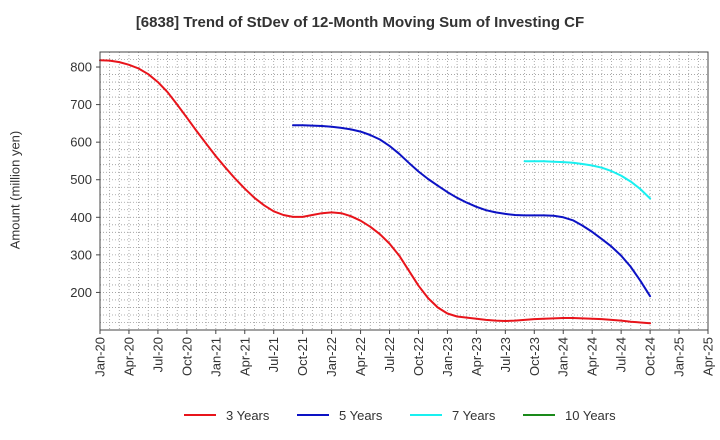 Image resolution: width=720 pixels, height=440 pixels. What do you see at coordinates (563, 357) in the screenshot?
I see `x-tick-label: Jan-24` at bounding box center [563, 357].